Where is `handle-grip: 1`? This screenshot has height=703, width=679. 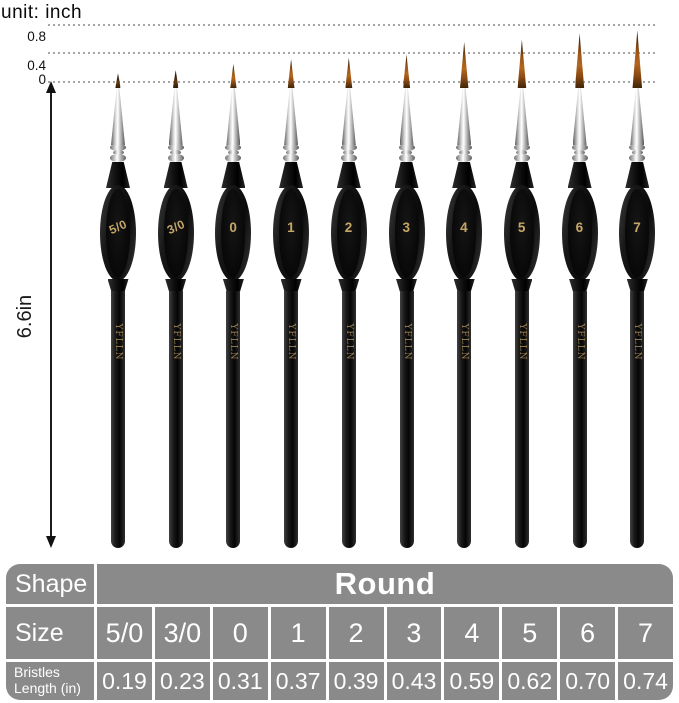 handle-grip: 1 is located at coordinates (291, 233).